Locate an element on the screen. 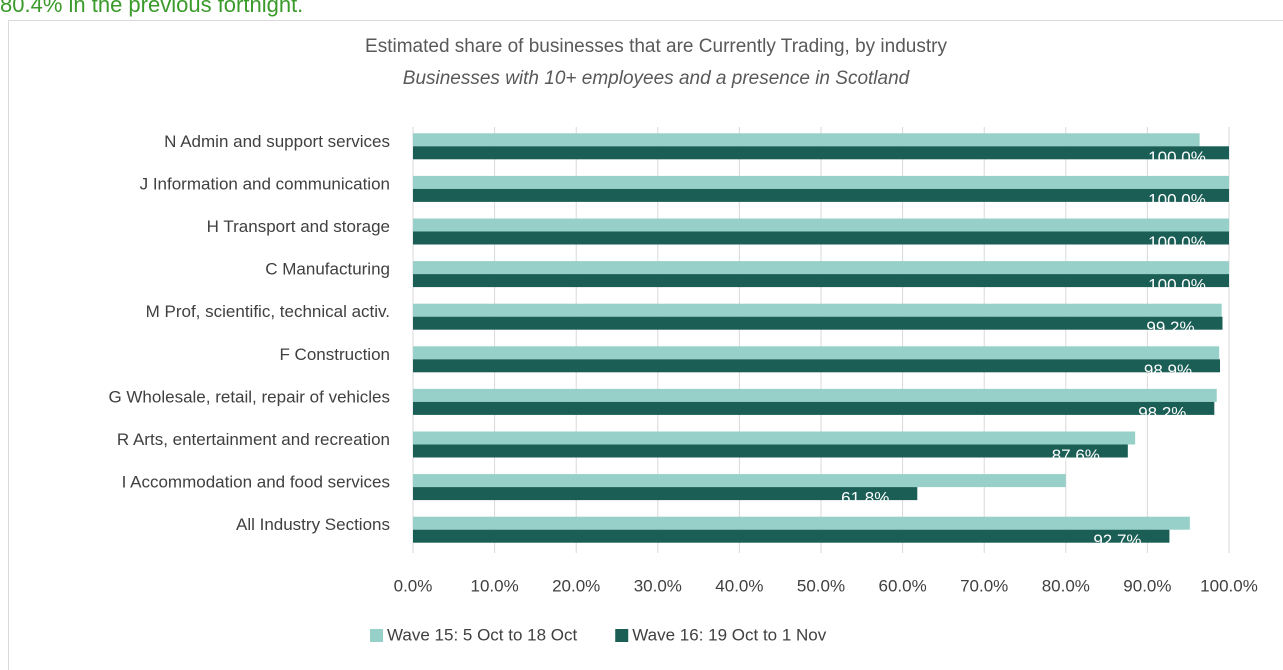 The image size is (1283, 670). legend-label: Wave 15: 5 Oct to 18 Oct is located at coordinates (482, 634).